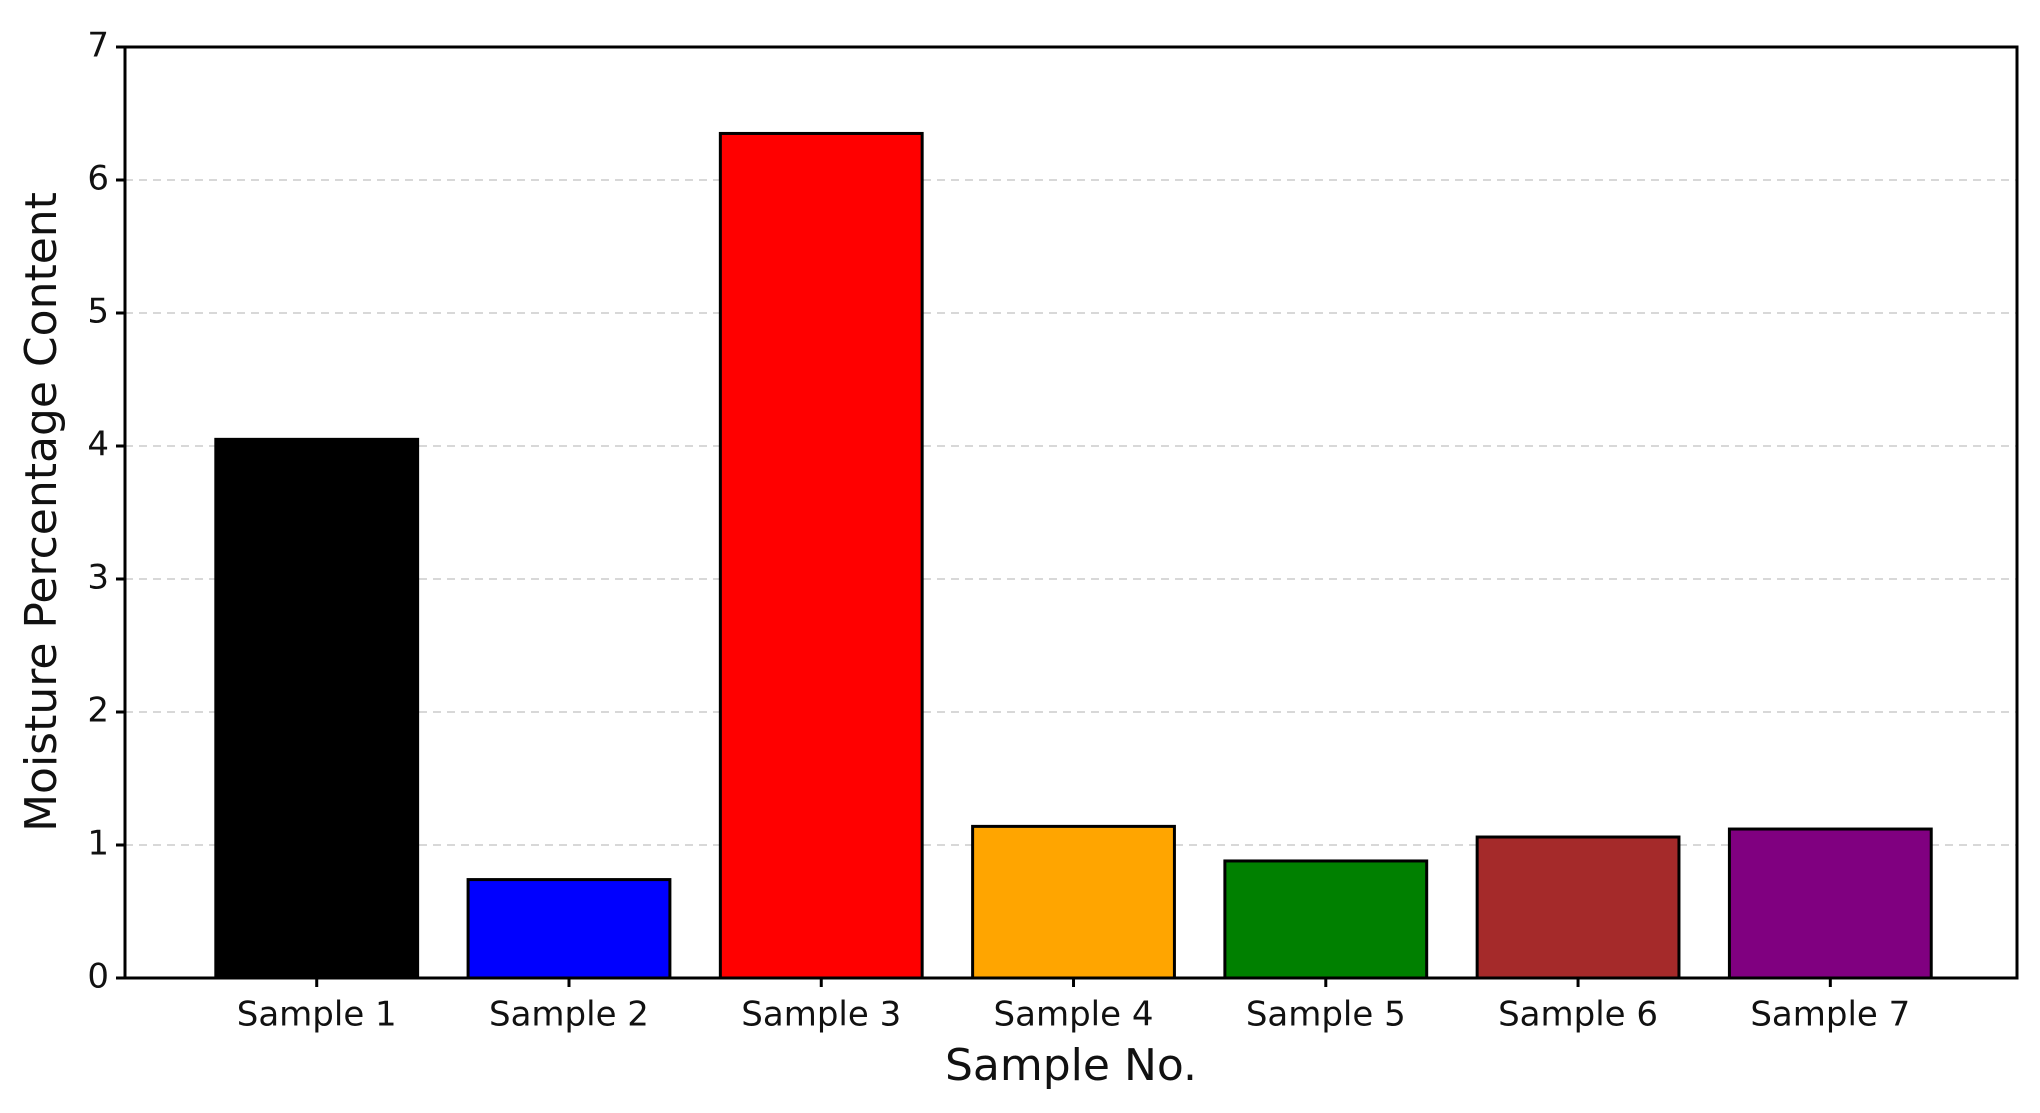  I want to click on y-tick-label: 0, so click(98, 977).